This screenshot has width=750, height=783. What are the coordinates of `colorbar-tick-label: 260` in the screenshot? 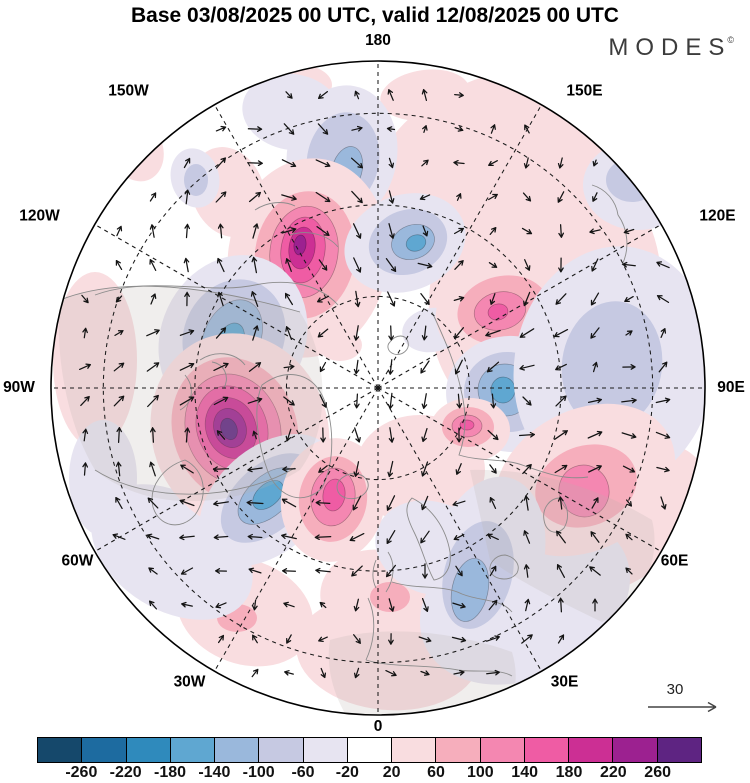 It's located at (658, 772).